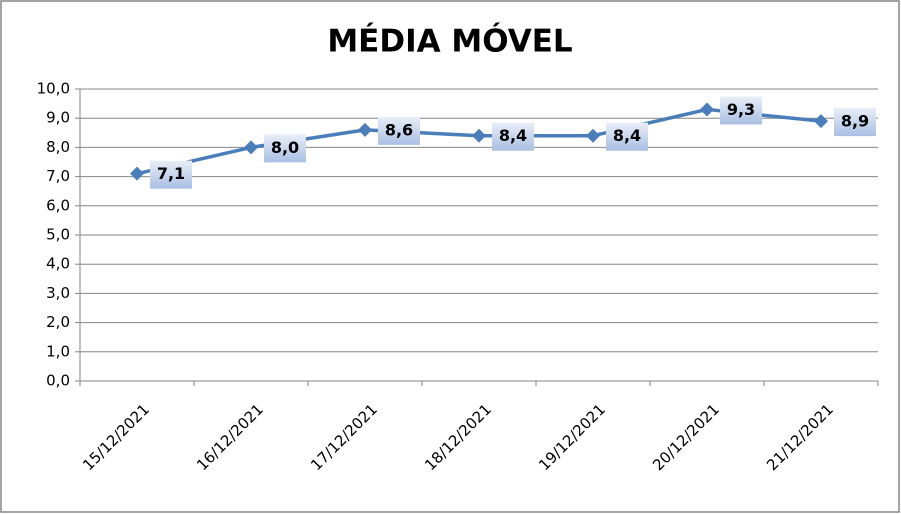 The width and height of the screenshot is (901, 514). What do you see at coordinates (58, 118) in the screenshot?
I see `y-tick-label: 9,0` at bounding box center [58, 118].